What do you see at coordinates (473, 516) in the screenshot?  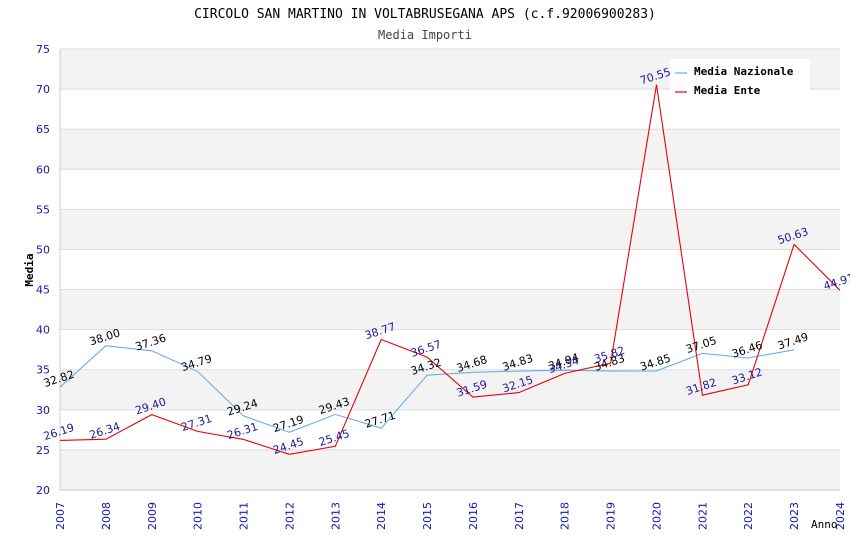 I see `x-tick-label: 2016` at bounding box center [473, 516].